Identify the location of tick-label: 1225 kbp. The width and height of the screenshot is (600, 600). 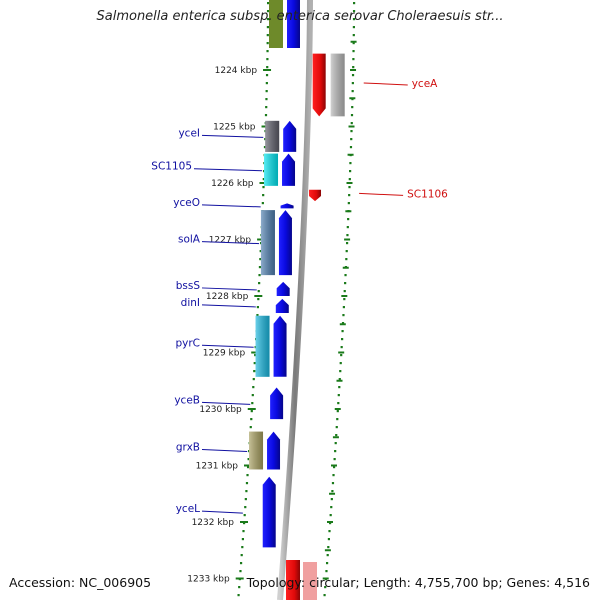
(234, 128).